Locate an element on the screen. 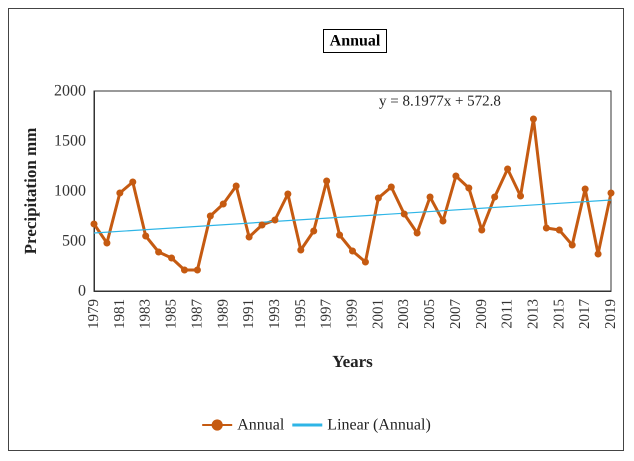 The height and width of the screenshot is (461, 634). x-tick-label: 1983 is located at coordinates (146, 314).